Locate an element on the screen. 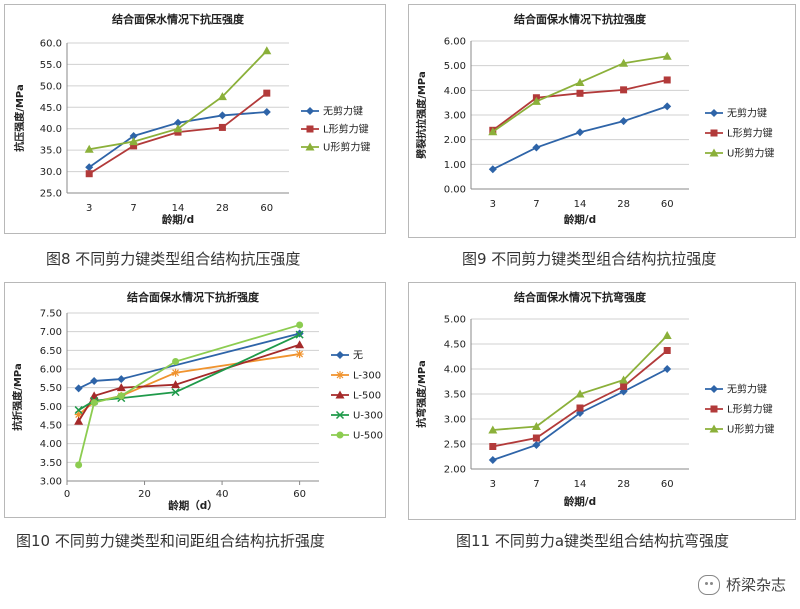 The height and width of the screenshot is (609, 800). y-tick-label: 2.00 is located at coordinates (455, 470).